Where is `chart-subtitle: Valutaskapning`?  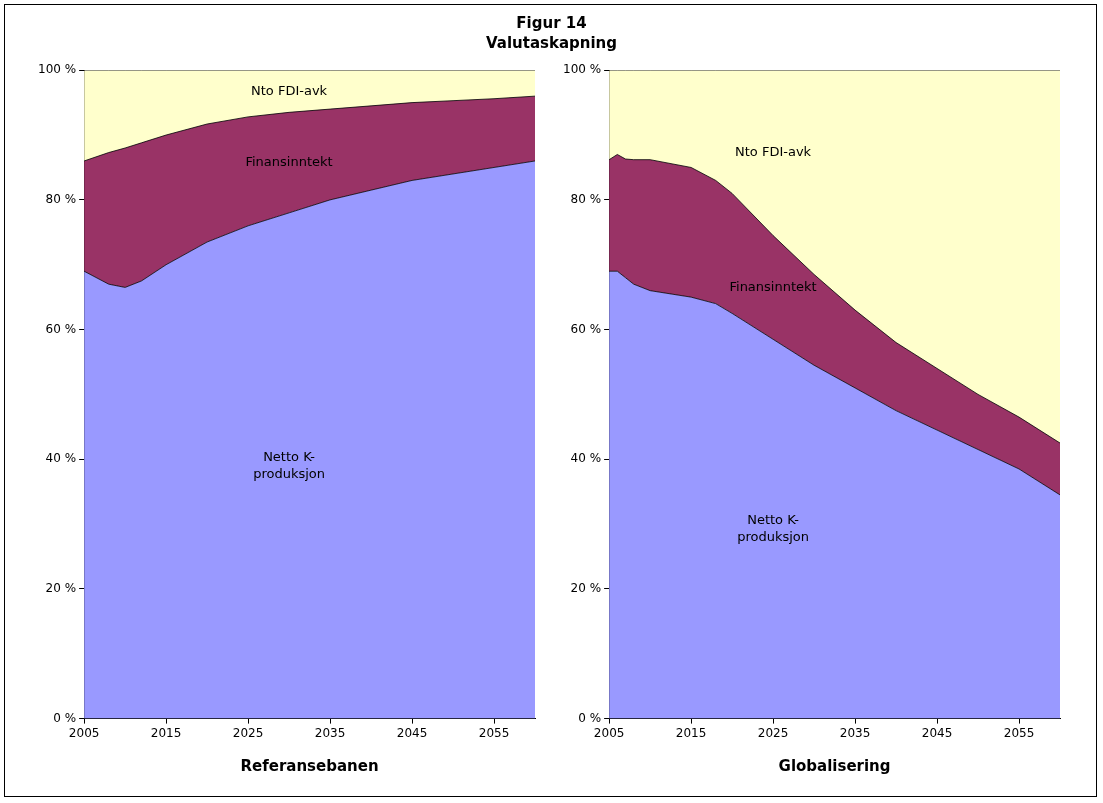
chart-subtitle: Valutaskapning is located at coordinates (551, 43).